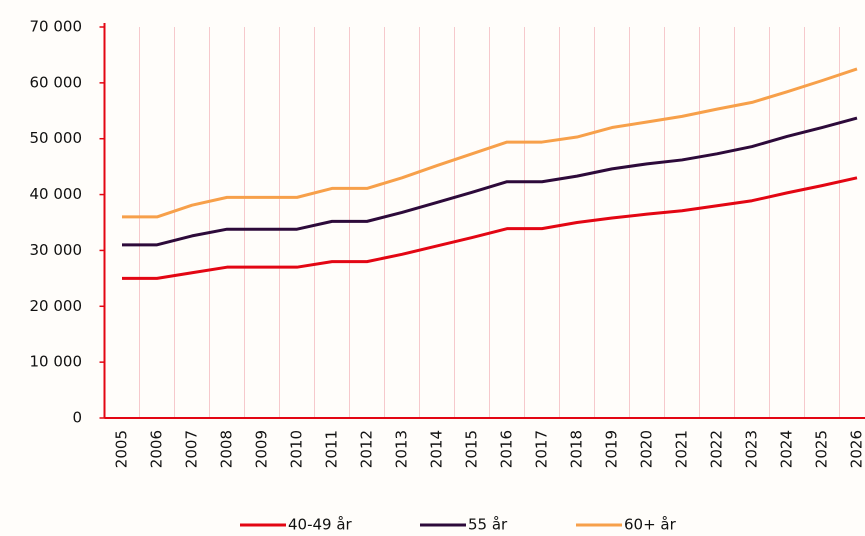  Describe the element at coordinates (752, 449) in the screenshot. I see `x-tick-label: 2023` at that location.